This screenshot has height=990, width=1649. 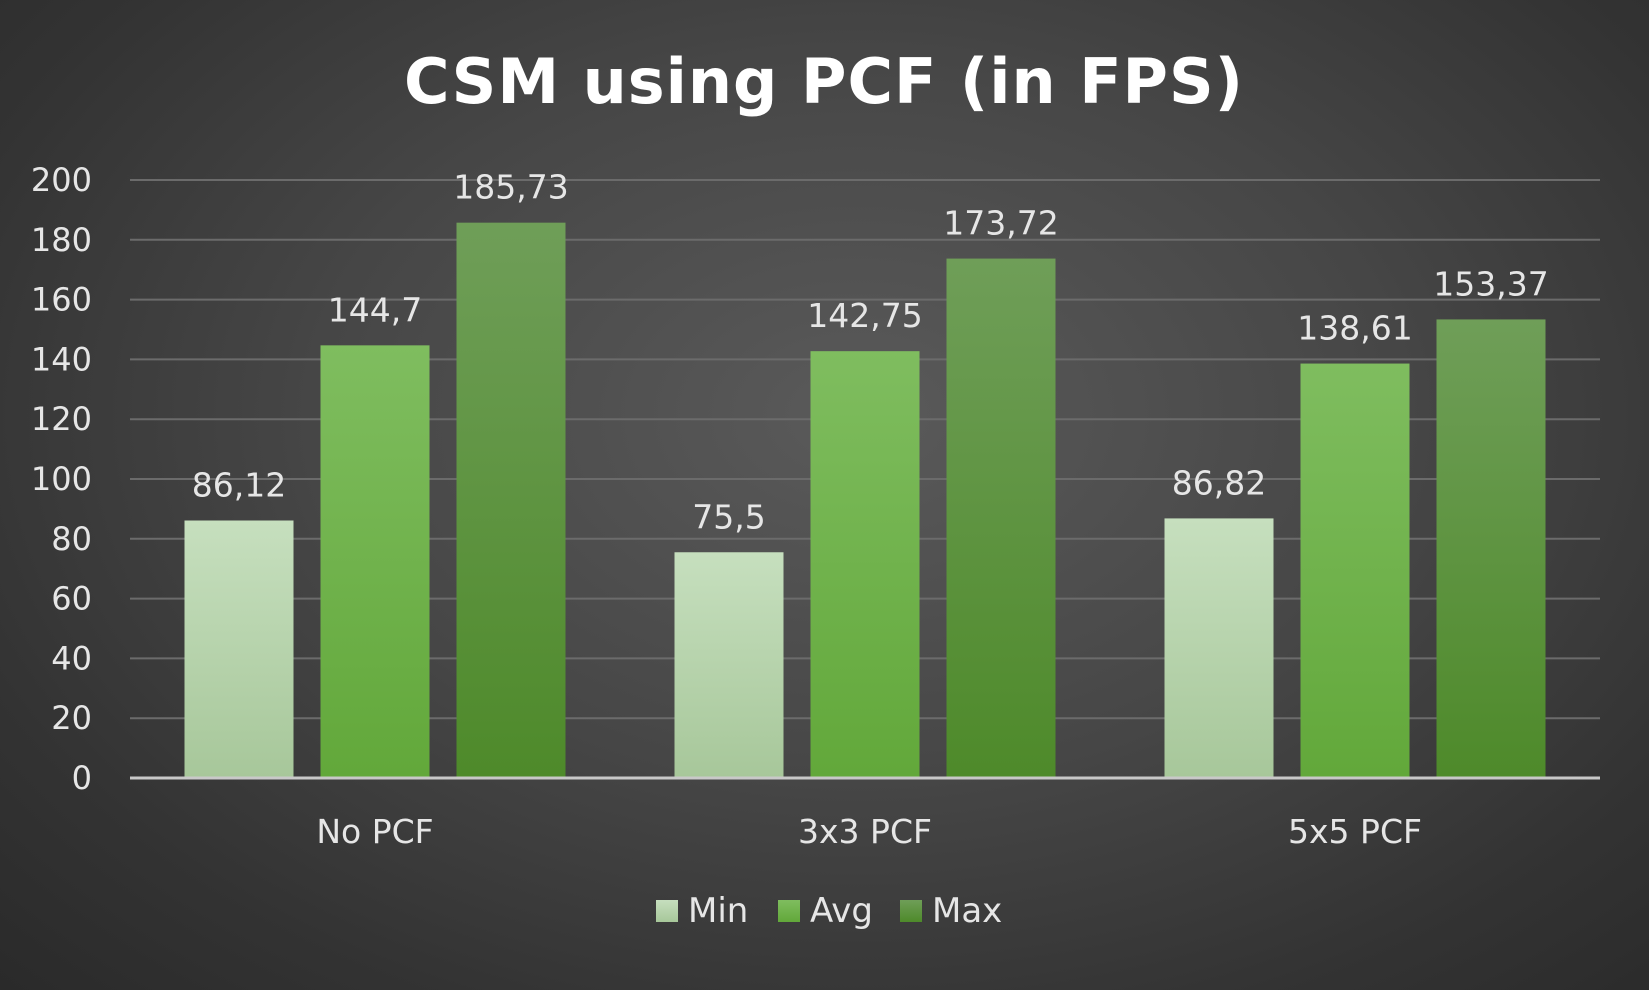 I want to click on x-category-label: 3x3 PCF, so click(x=865, y=831).